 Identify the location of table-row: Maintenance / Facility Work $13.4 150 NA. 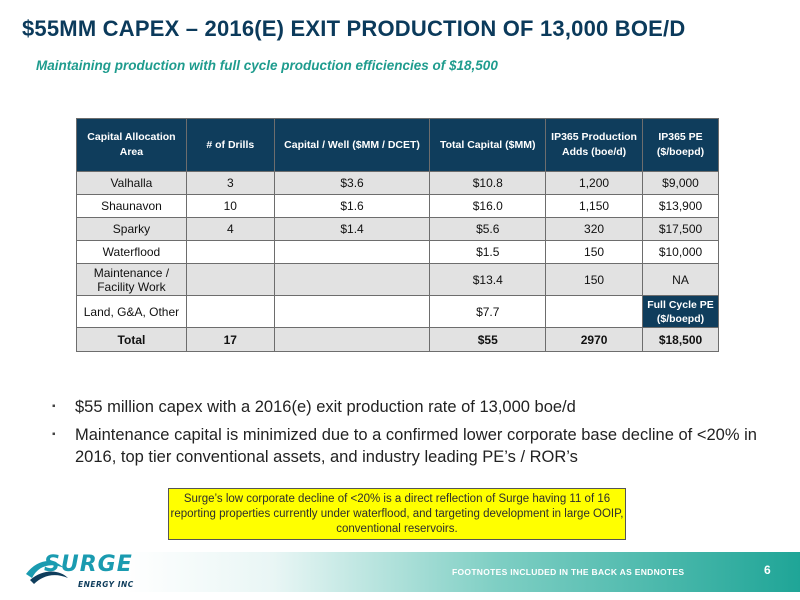
(397, 279).